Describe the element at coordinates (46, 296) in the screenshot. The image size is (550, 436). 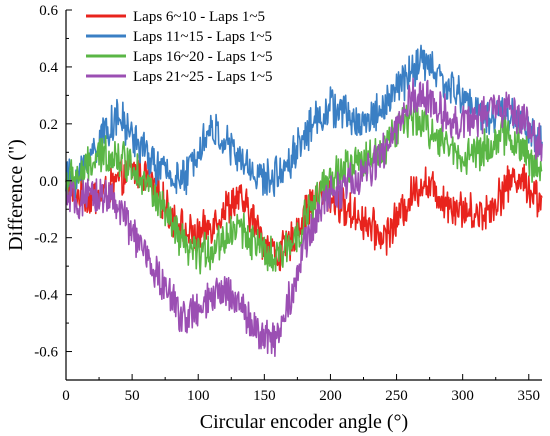
I see `y-tick-label: -0.4` at that location.